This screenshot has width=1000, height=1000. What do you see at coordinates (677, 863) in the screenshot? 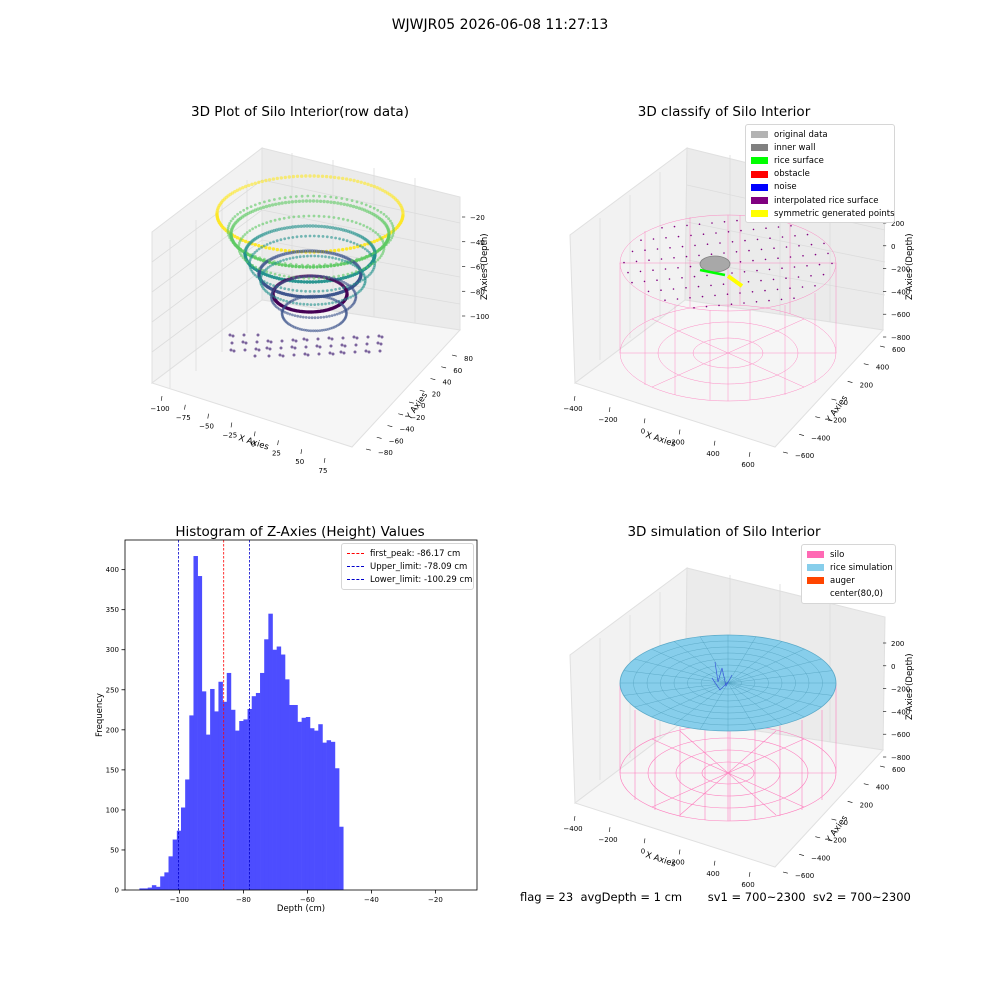
I see `simulation-x-tick-label: 200` at bounding box center [677, 863].